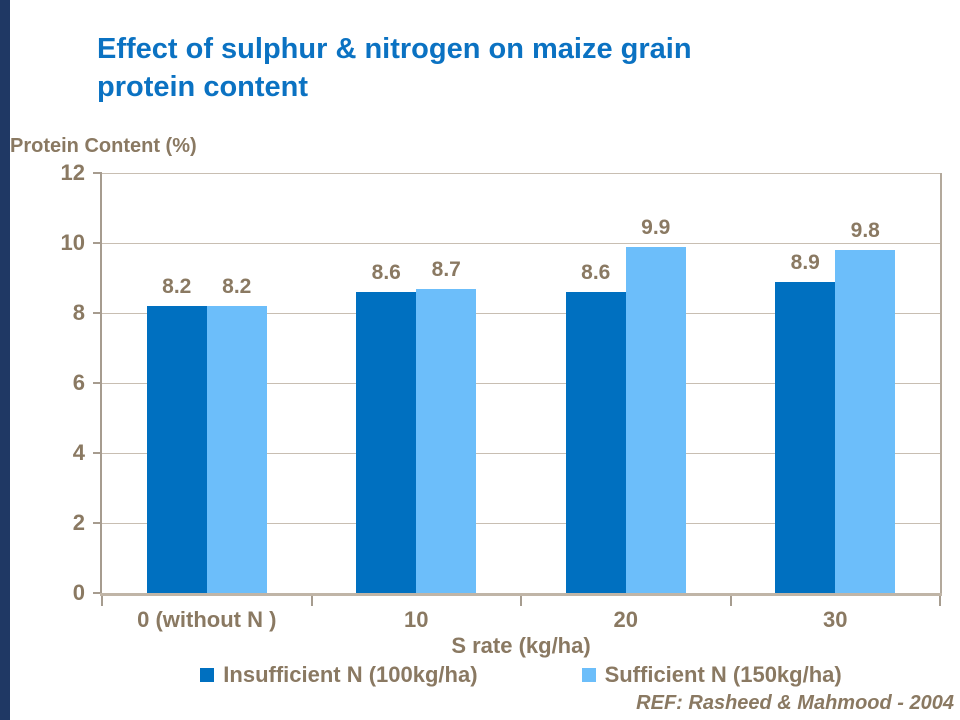 The image size is (960, 720). Describe the element at coordinates (941, 384) in the screenshot. I see `plot-right-border` at that location.